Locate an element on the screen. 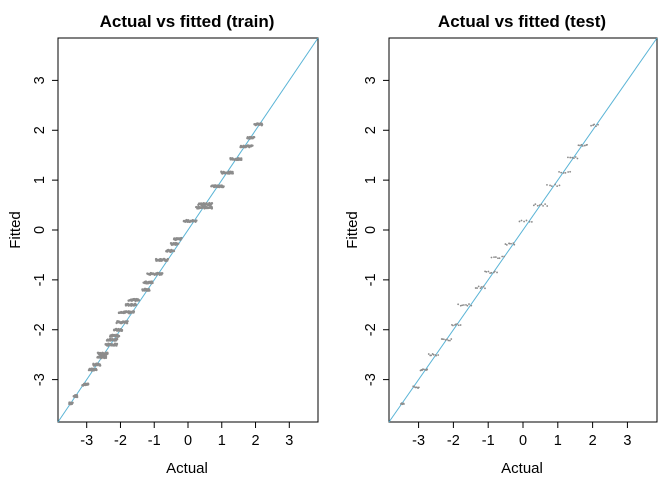 The image size is (672, 480). y-axis-label-test: Fitted is located at coordinates (352, 230).